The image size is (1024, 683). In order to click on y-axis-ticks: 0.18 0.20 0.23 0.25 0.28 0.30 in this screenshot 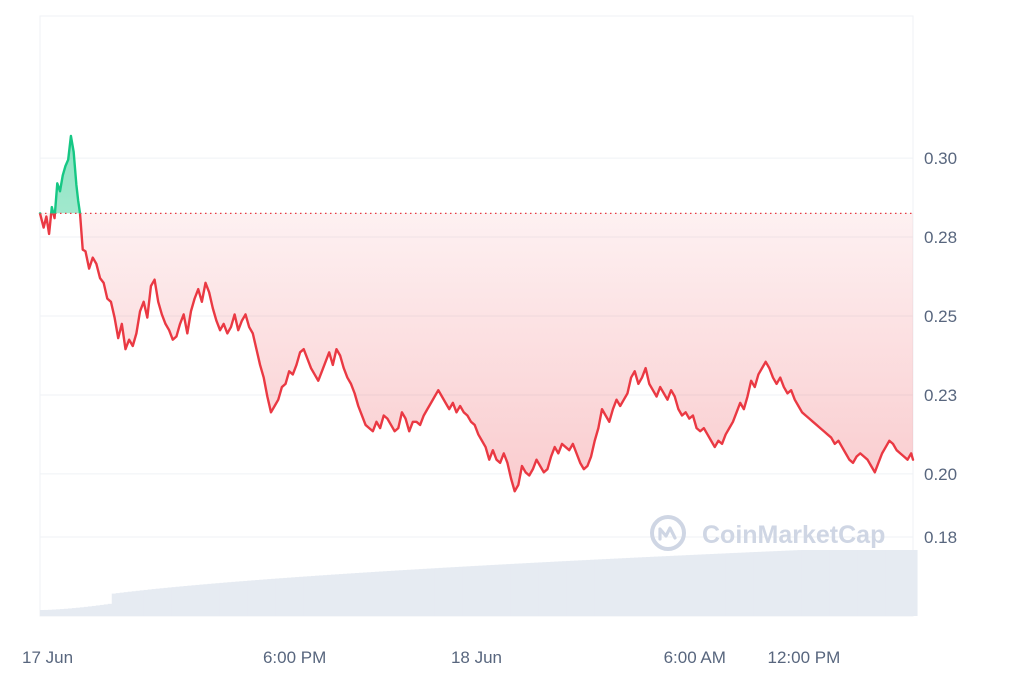, I will do `click(940, 348)`.